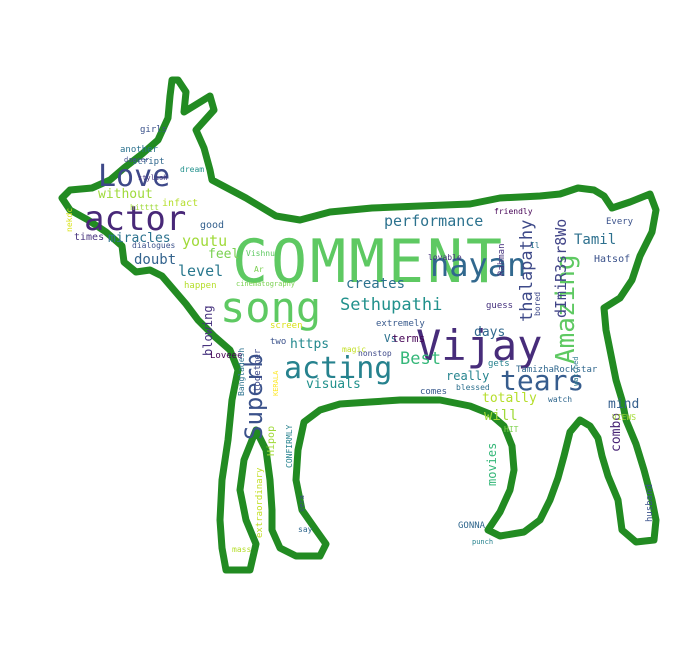  Describe the element at coordinates (509, 398) in the screenshot. I see `cloud-word: totally` at that location.